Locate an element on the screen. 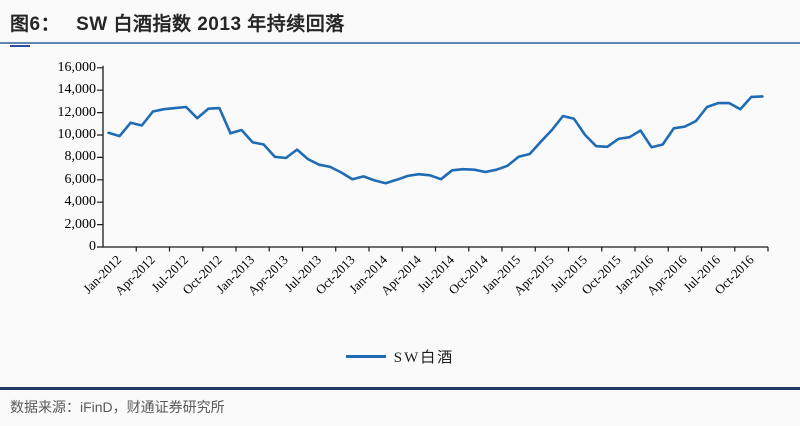 Image resolution: width=800 pixels, height=426 pixels. legend: SW白酒 is located at coordinates (400, 356).